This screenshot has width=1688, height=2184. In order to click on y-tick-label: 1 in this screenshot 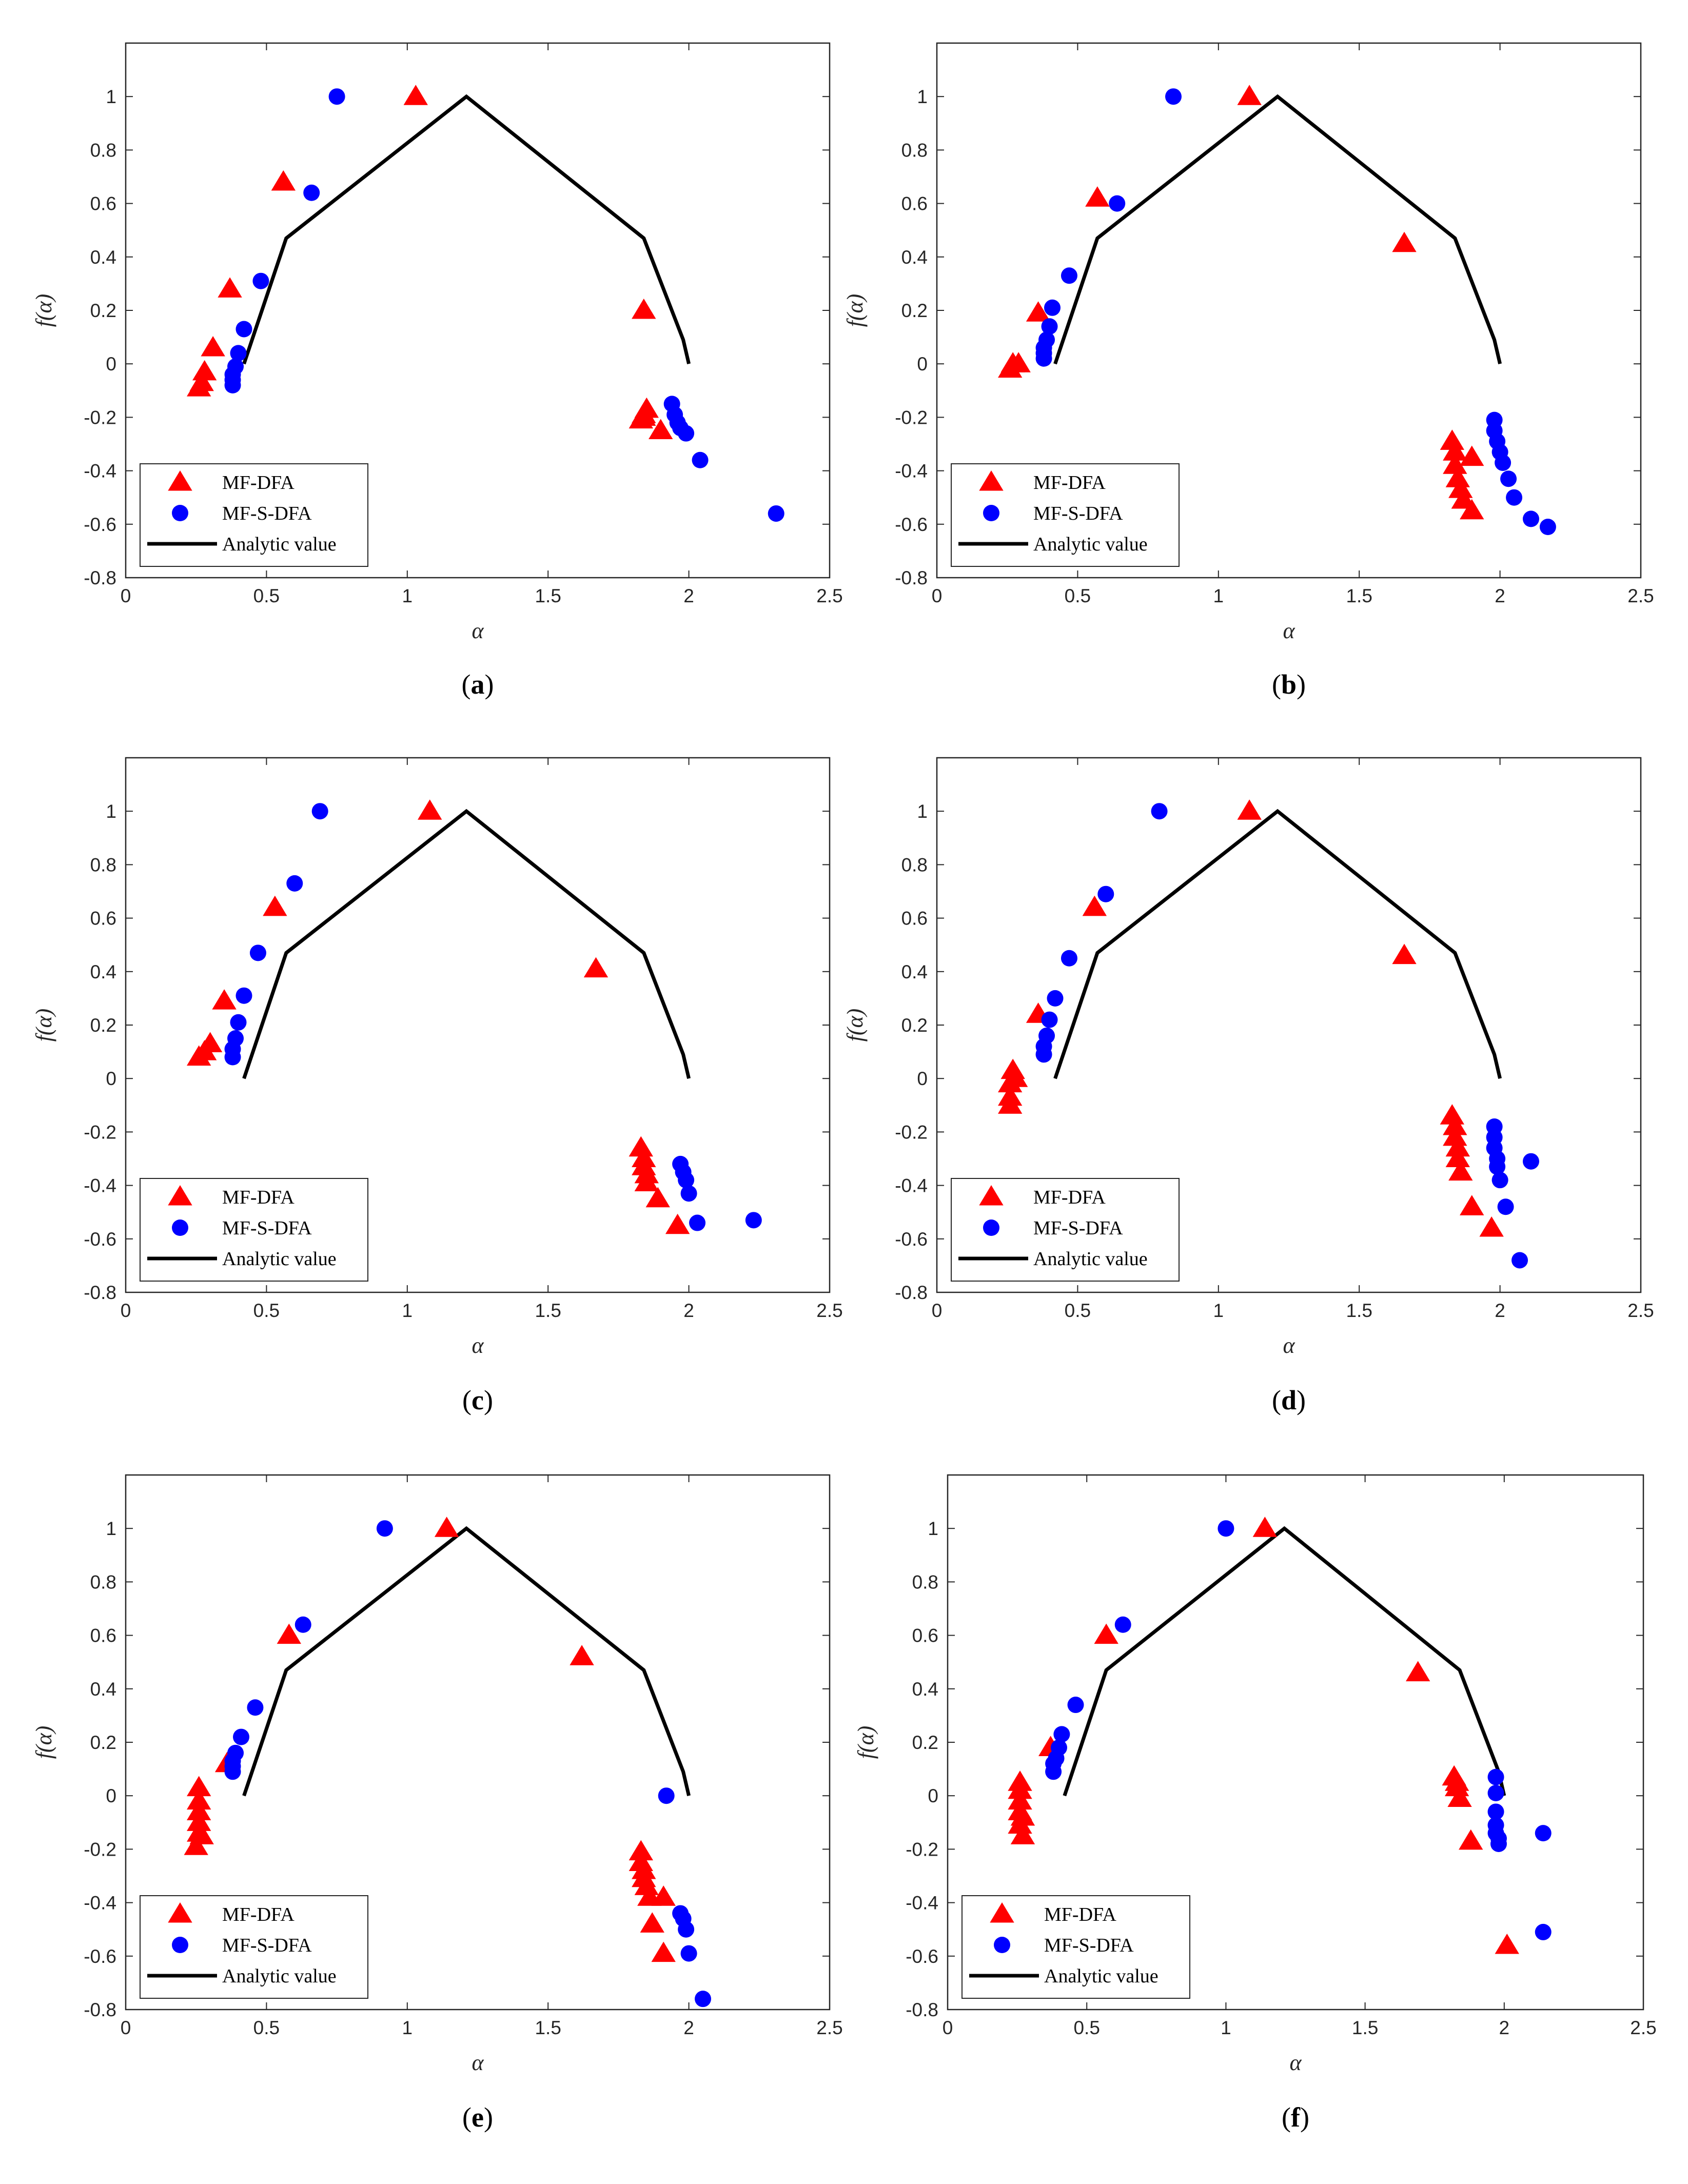, I will do `click(922, 811)`.